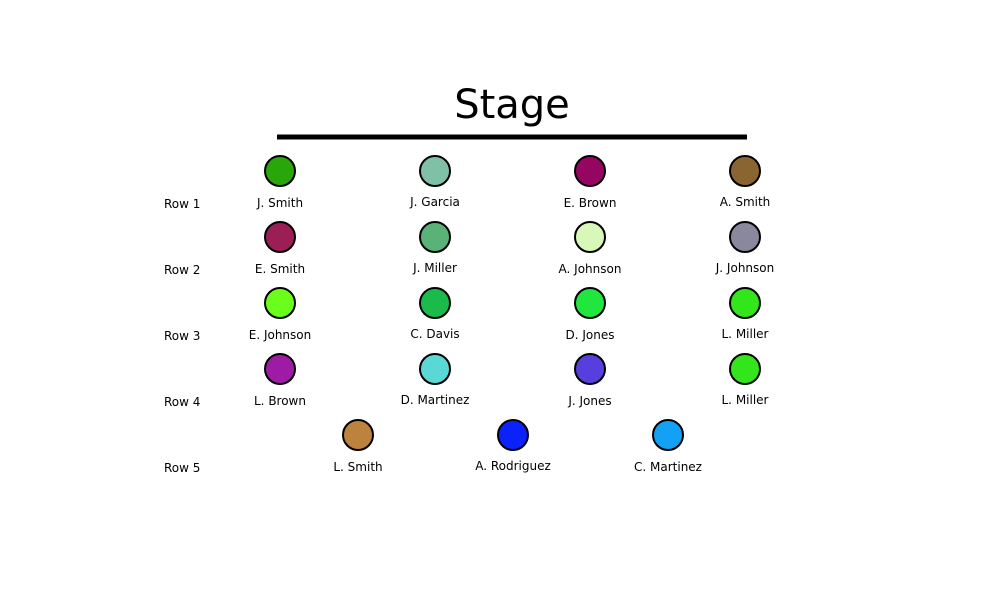  Describe the element at coordinates (280, 401) in the screenshot. I see `seat-name: L. Brown` at that location.